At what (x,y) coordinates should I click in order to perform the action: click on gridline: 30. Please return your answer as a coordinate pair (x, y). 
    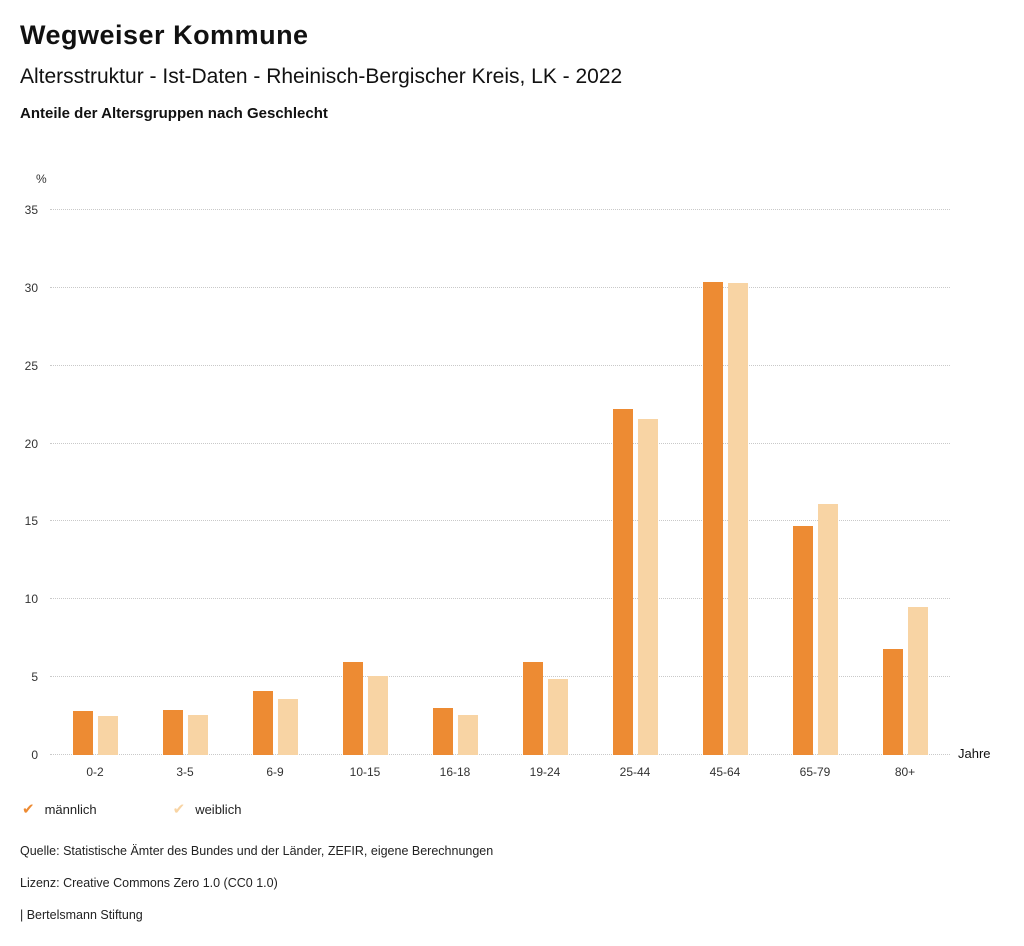
    Looking at the image, I should click on (487, 288).